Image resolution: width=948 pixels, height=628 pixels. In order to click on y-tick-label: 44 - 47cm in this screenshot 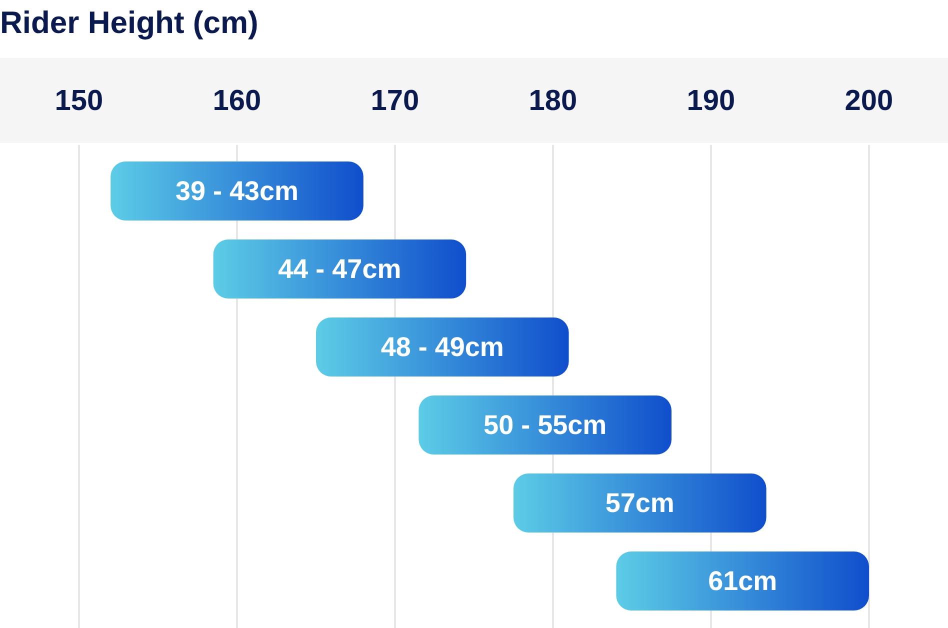, I will do `click(340, 269)`.